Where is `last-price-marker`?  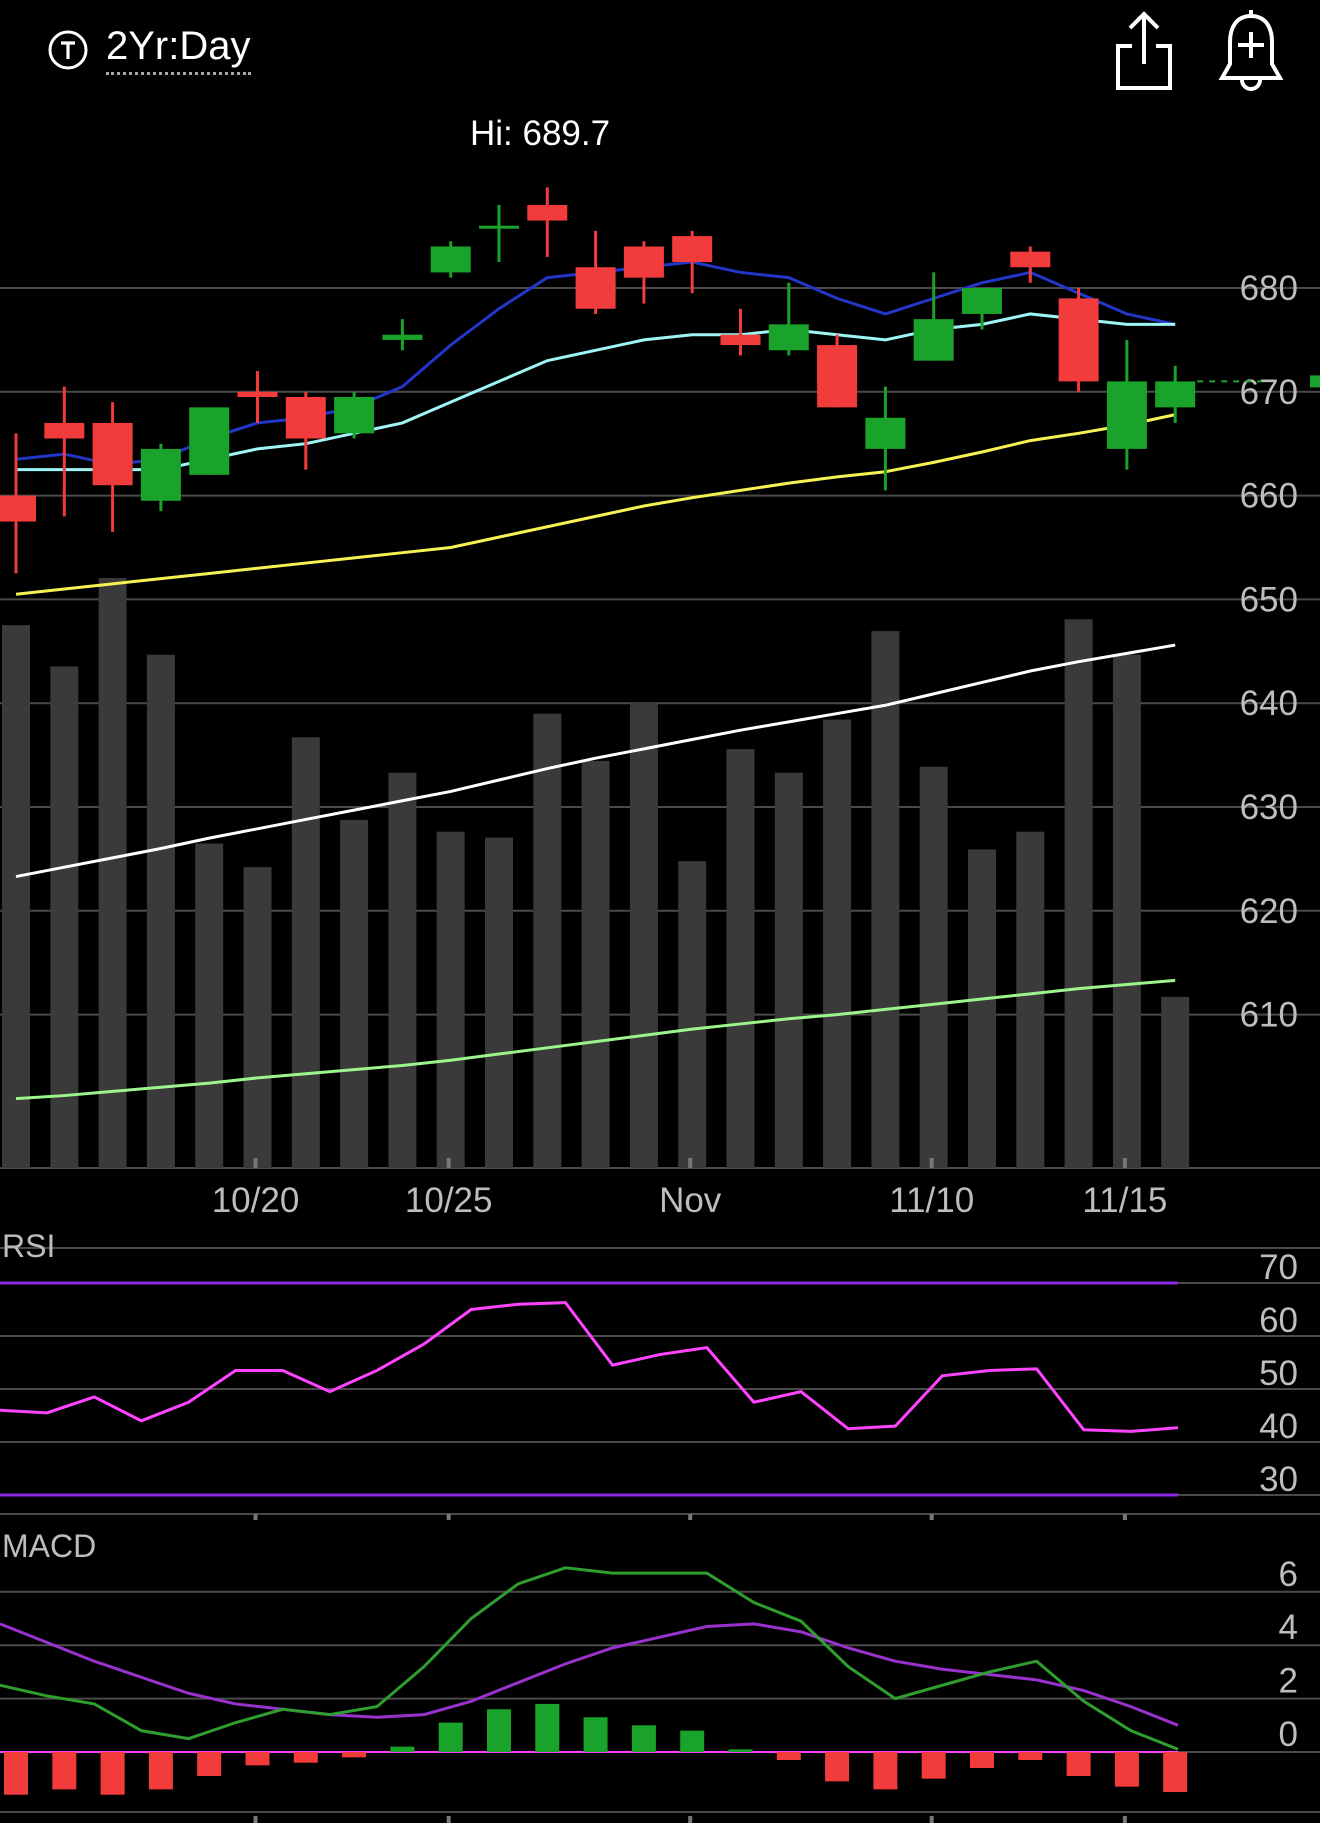
last-price-marker is located at coordinates (1315, 381).